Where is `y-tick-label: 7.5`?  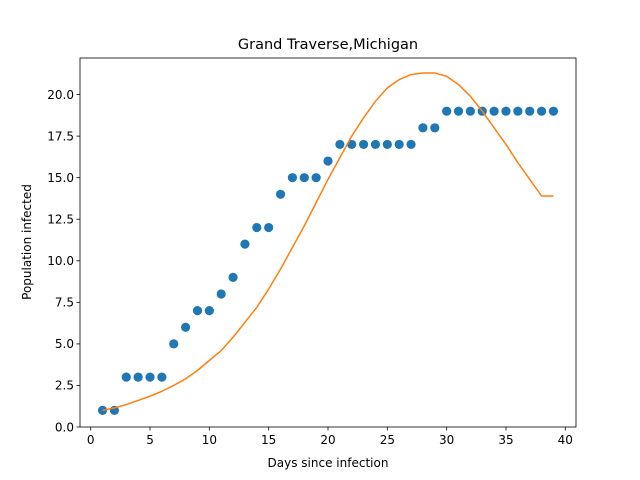 y-tick-label: 7.5 is located at coordinates (64, 303).